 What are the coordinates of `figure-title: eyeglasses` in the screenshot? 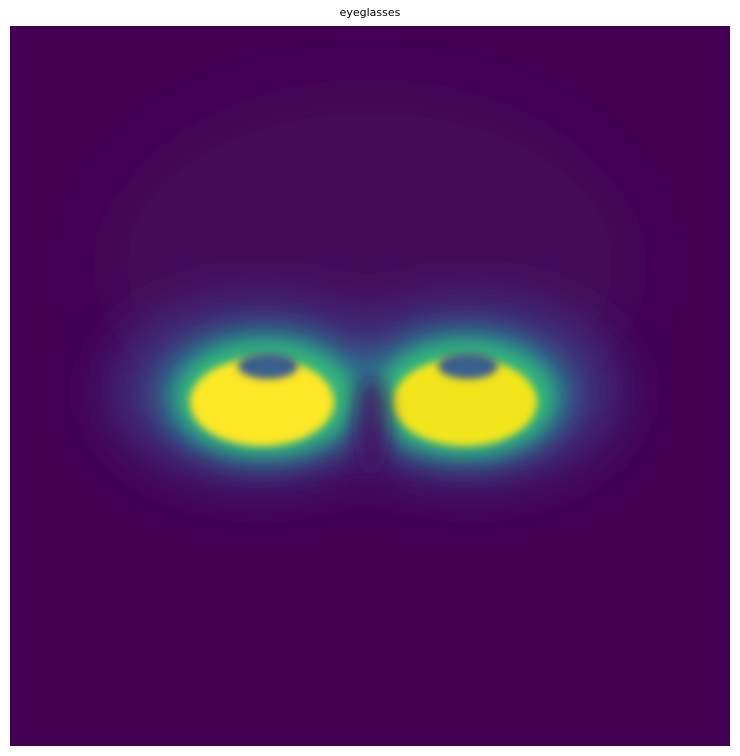 It's located at (370, 12).